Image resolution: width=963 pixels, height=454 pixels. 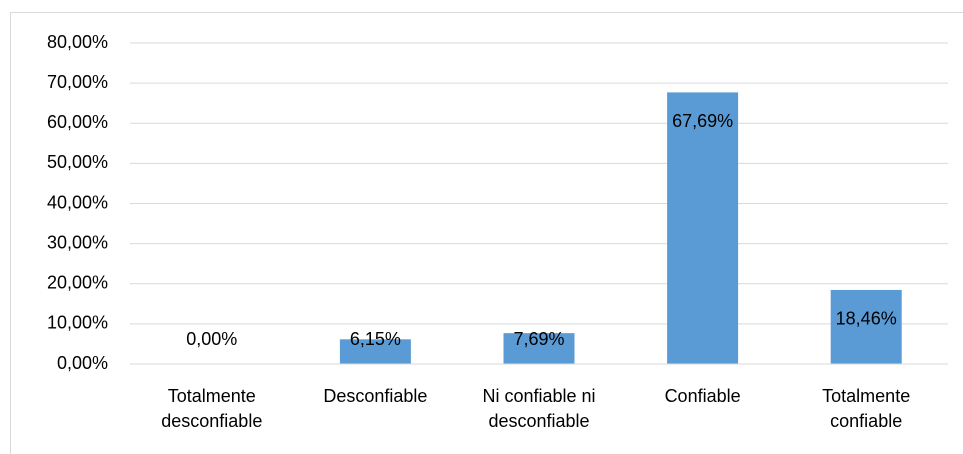 I want to click on y-tick-label: 60,00%, so click(x=77, y=122).